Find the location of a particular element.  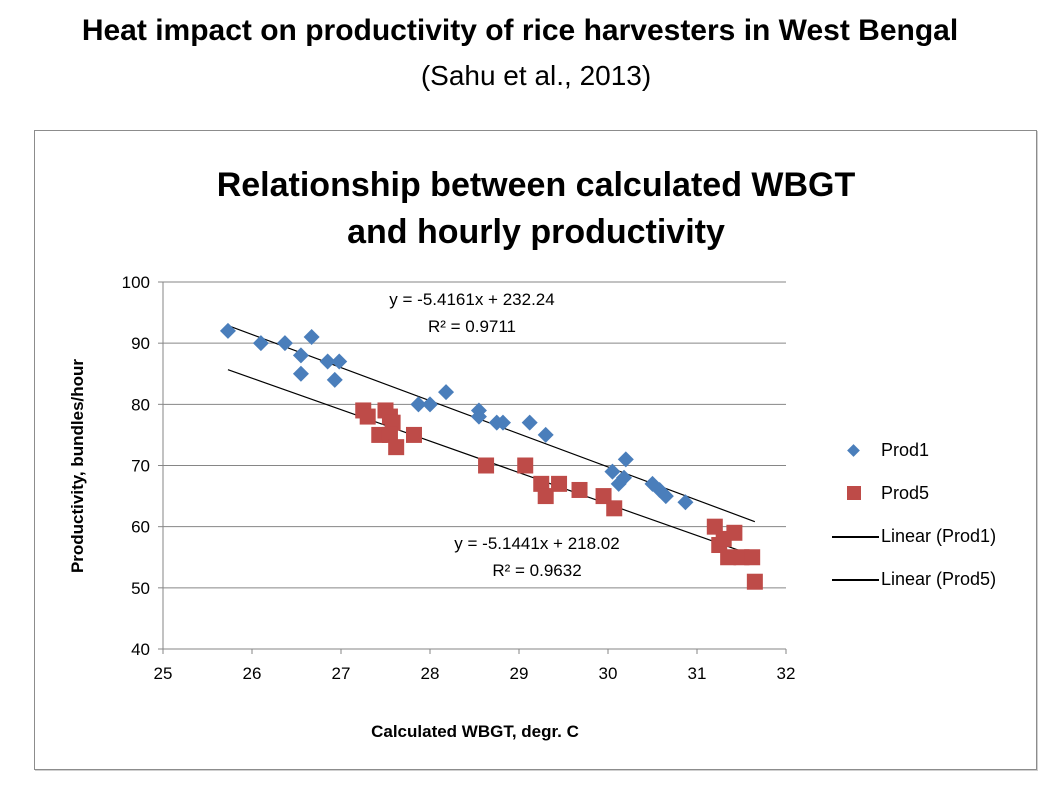

trend-equation-prod1: y = -5.4161x + 232.24 is located at coordinates (471, 299).